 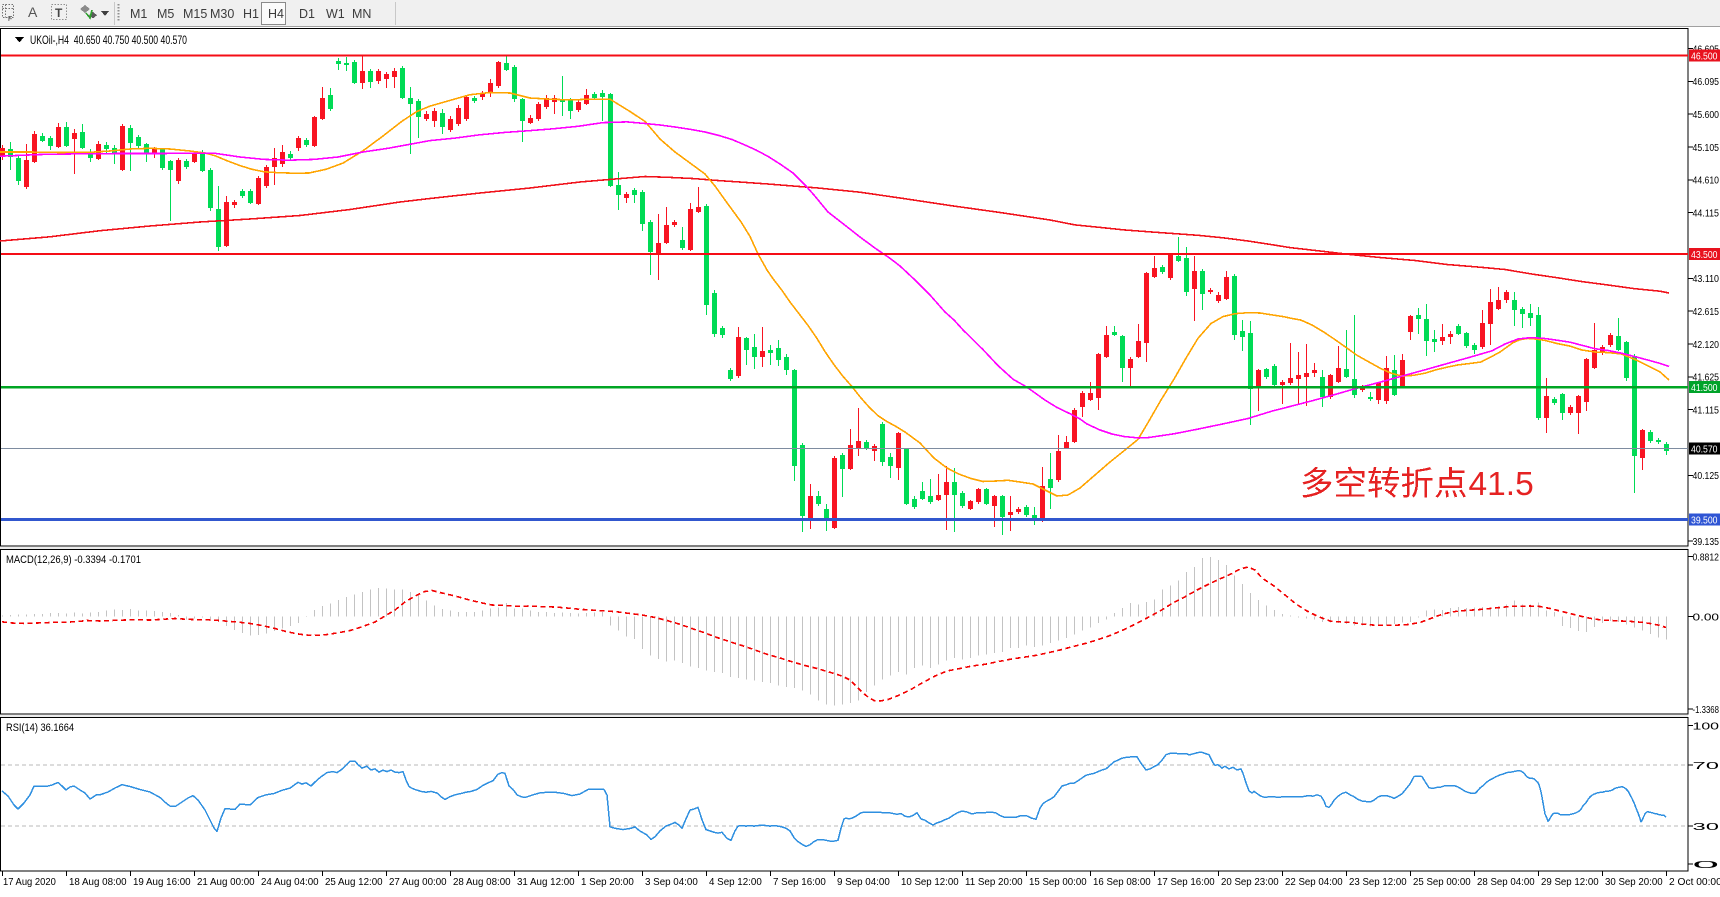 I want to click on svg-text: 41.625, so click(x=1706, y=378).